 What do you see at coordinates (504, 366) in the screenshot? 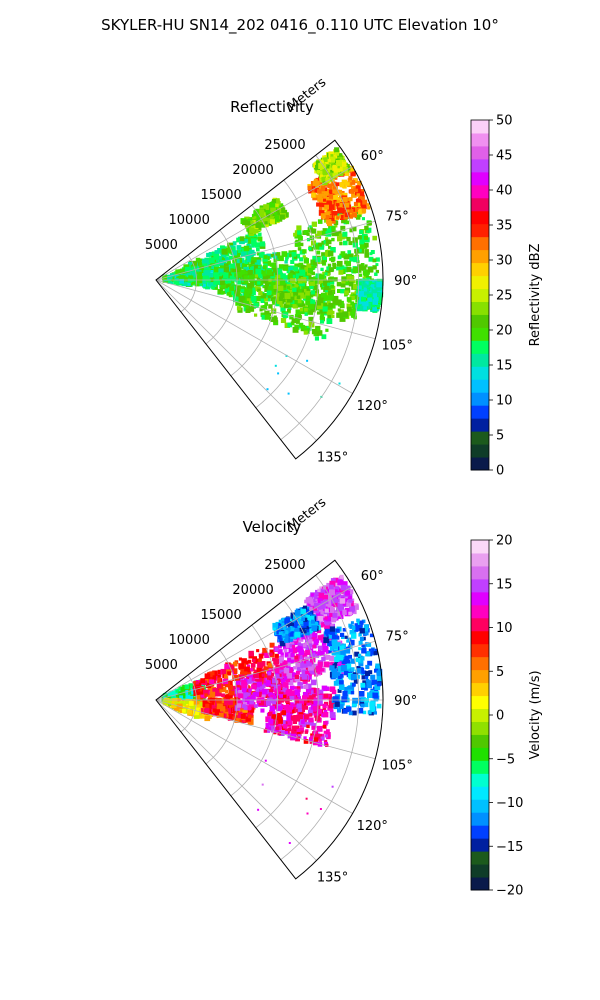
I see `colorbar-tick-label: 15` at bounding box center [504, 366].